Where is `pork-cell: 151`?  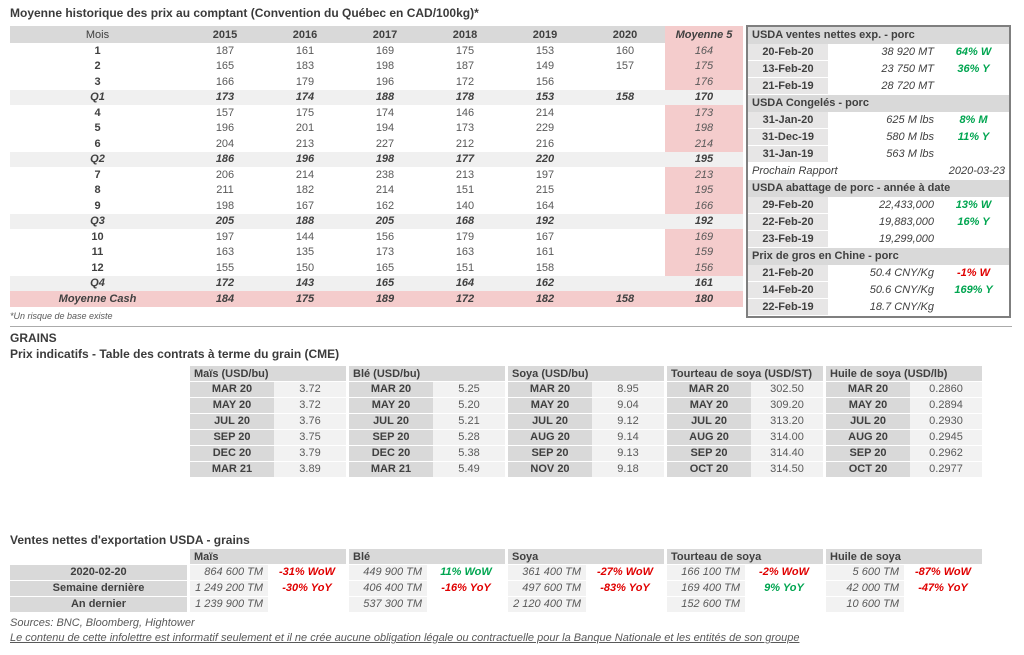
pork-cell: 151 is located at coordinates (465, 267).